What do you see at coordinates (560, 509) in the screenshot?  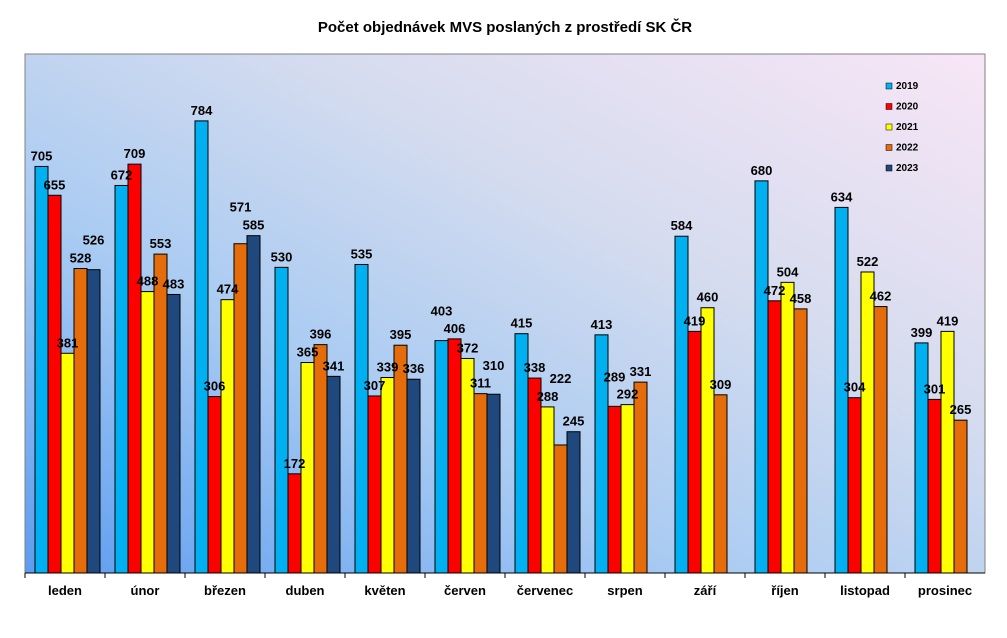 I see `bar-2022-červenec` at bounding box center [560, 509].